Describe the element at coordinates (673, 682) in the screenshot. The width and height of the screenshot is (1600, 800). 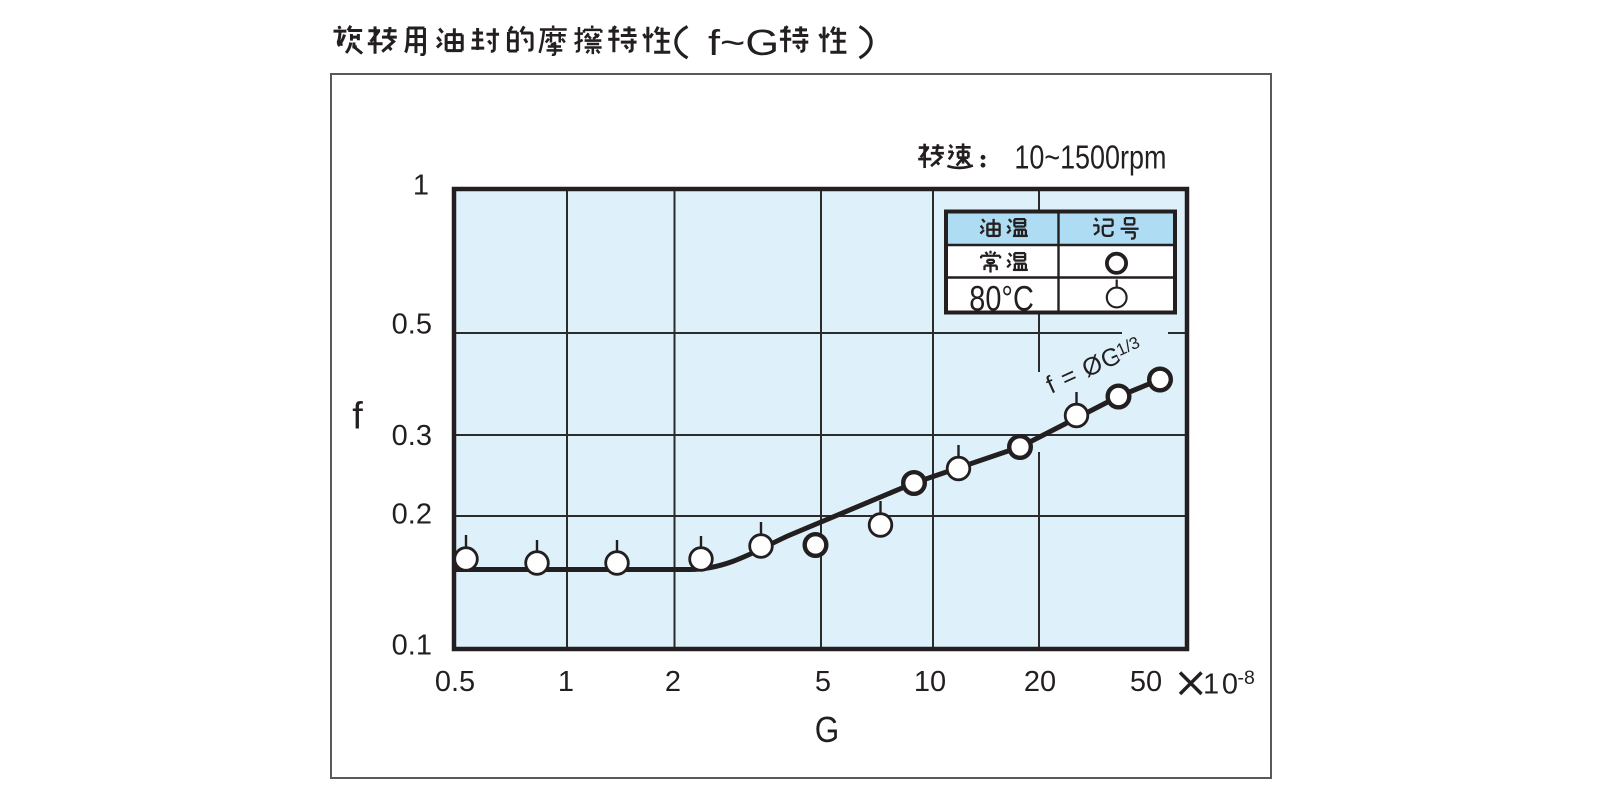
I see `svg-text: 2` at that location.